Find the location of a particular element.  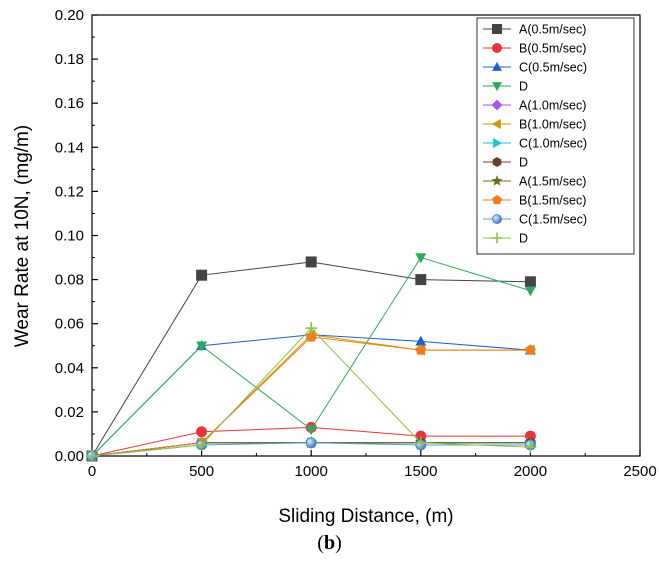

data-point-triangle-up is located at coordinates (421, 340).